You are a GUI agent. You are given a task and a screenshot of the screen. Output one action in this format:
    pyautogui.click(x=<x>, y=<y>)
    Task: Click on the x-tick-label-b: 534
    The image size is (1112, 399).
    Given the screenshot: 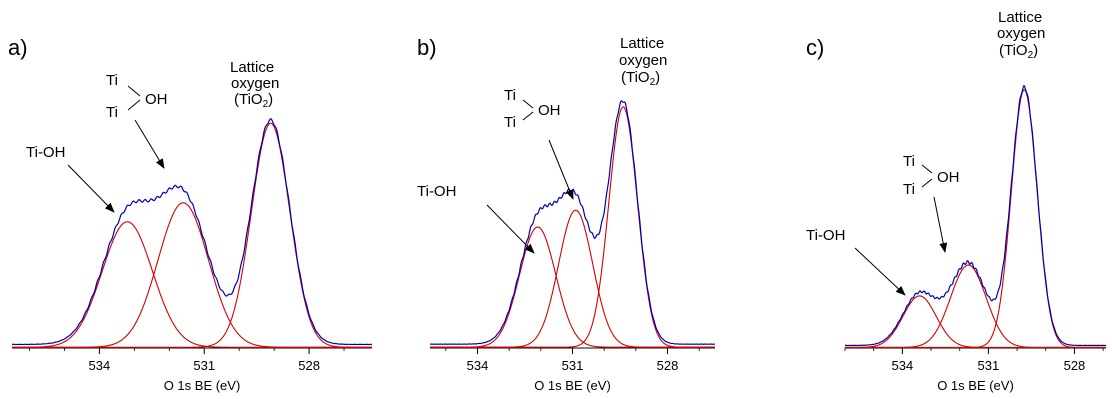 What is the action you would take?
    pyautogui.click(x=478, y=365)
    